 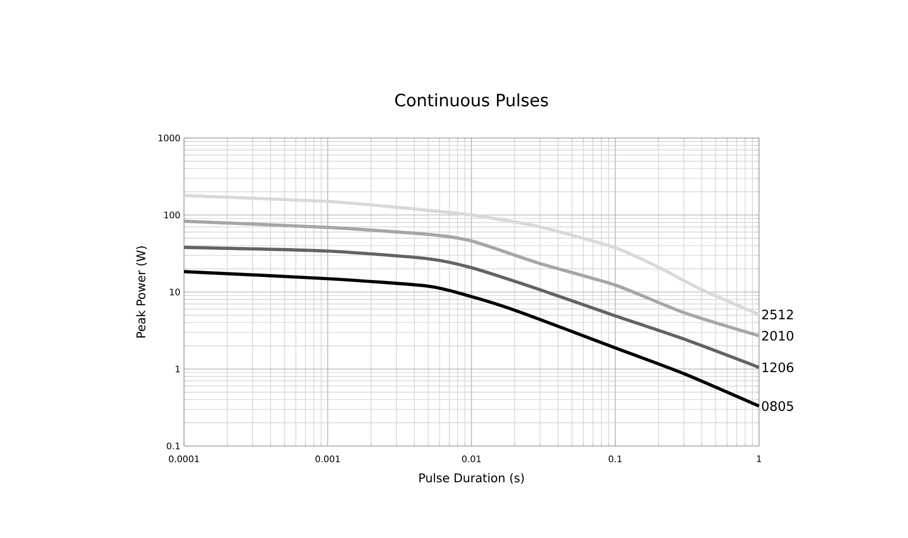 I want to click on x-axis-title: Pulse Duration (s), so click(x=471, y=478).